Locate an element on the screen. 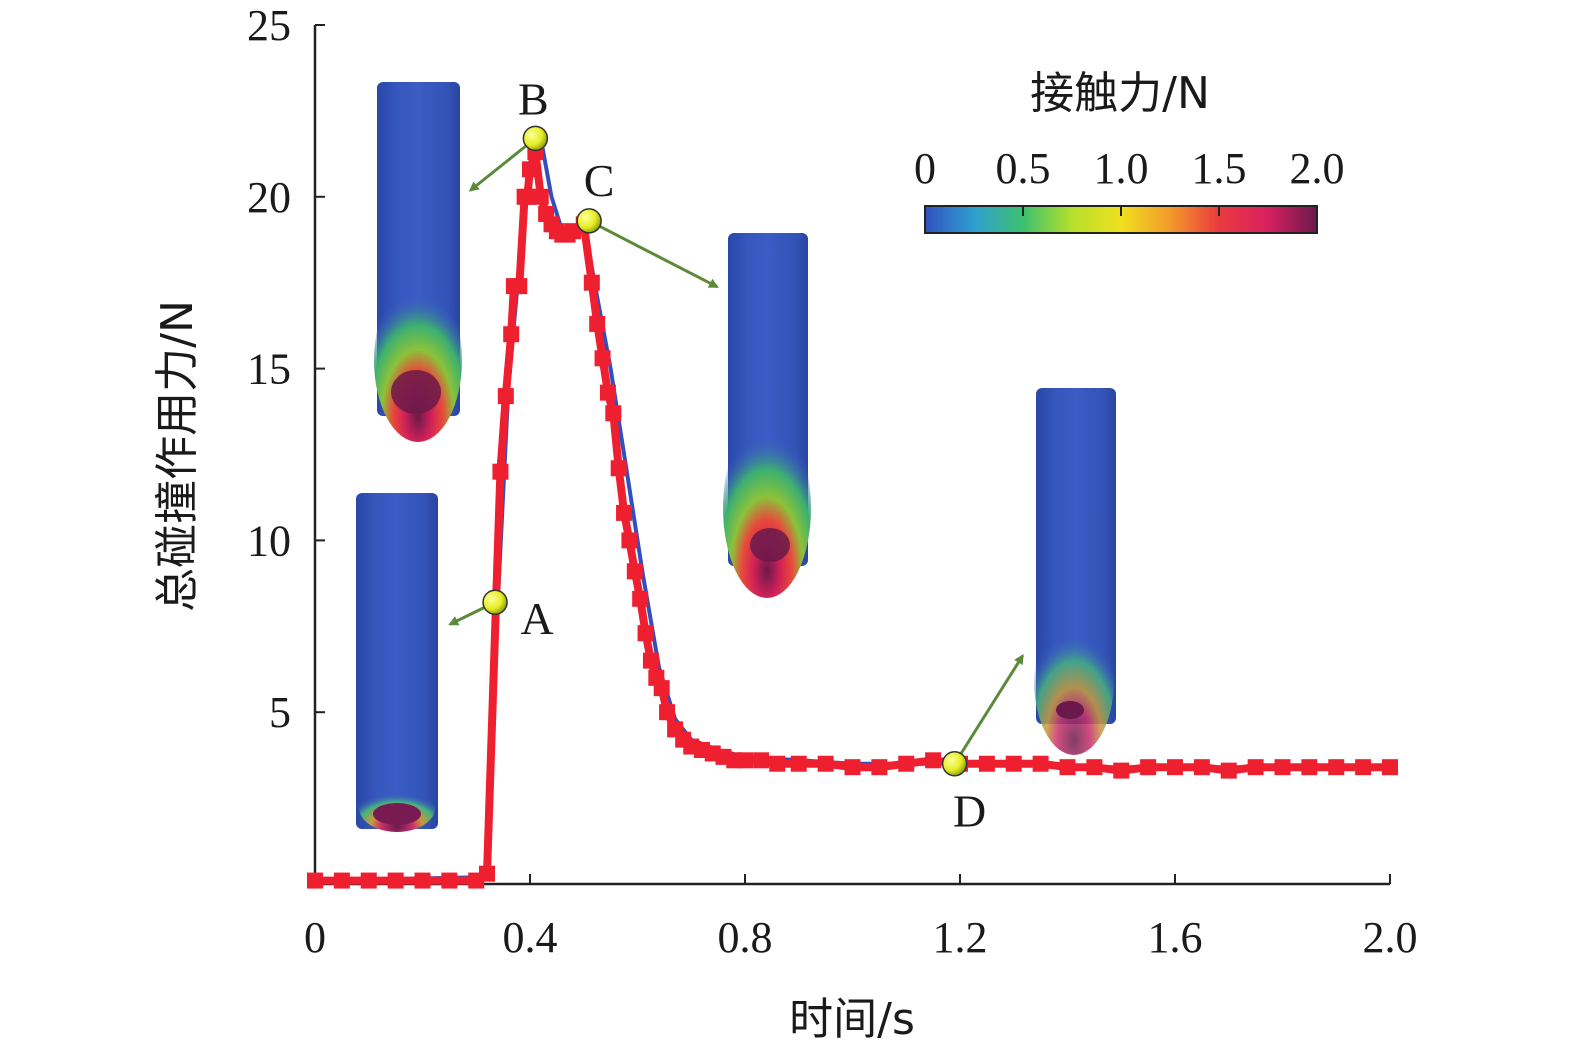 The height and width of the screenshot is (1059, 1575). cylinder-inset-d is located at coordinates (1075, 571).